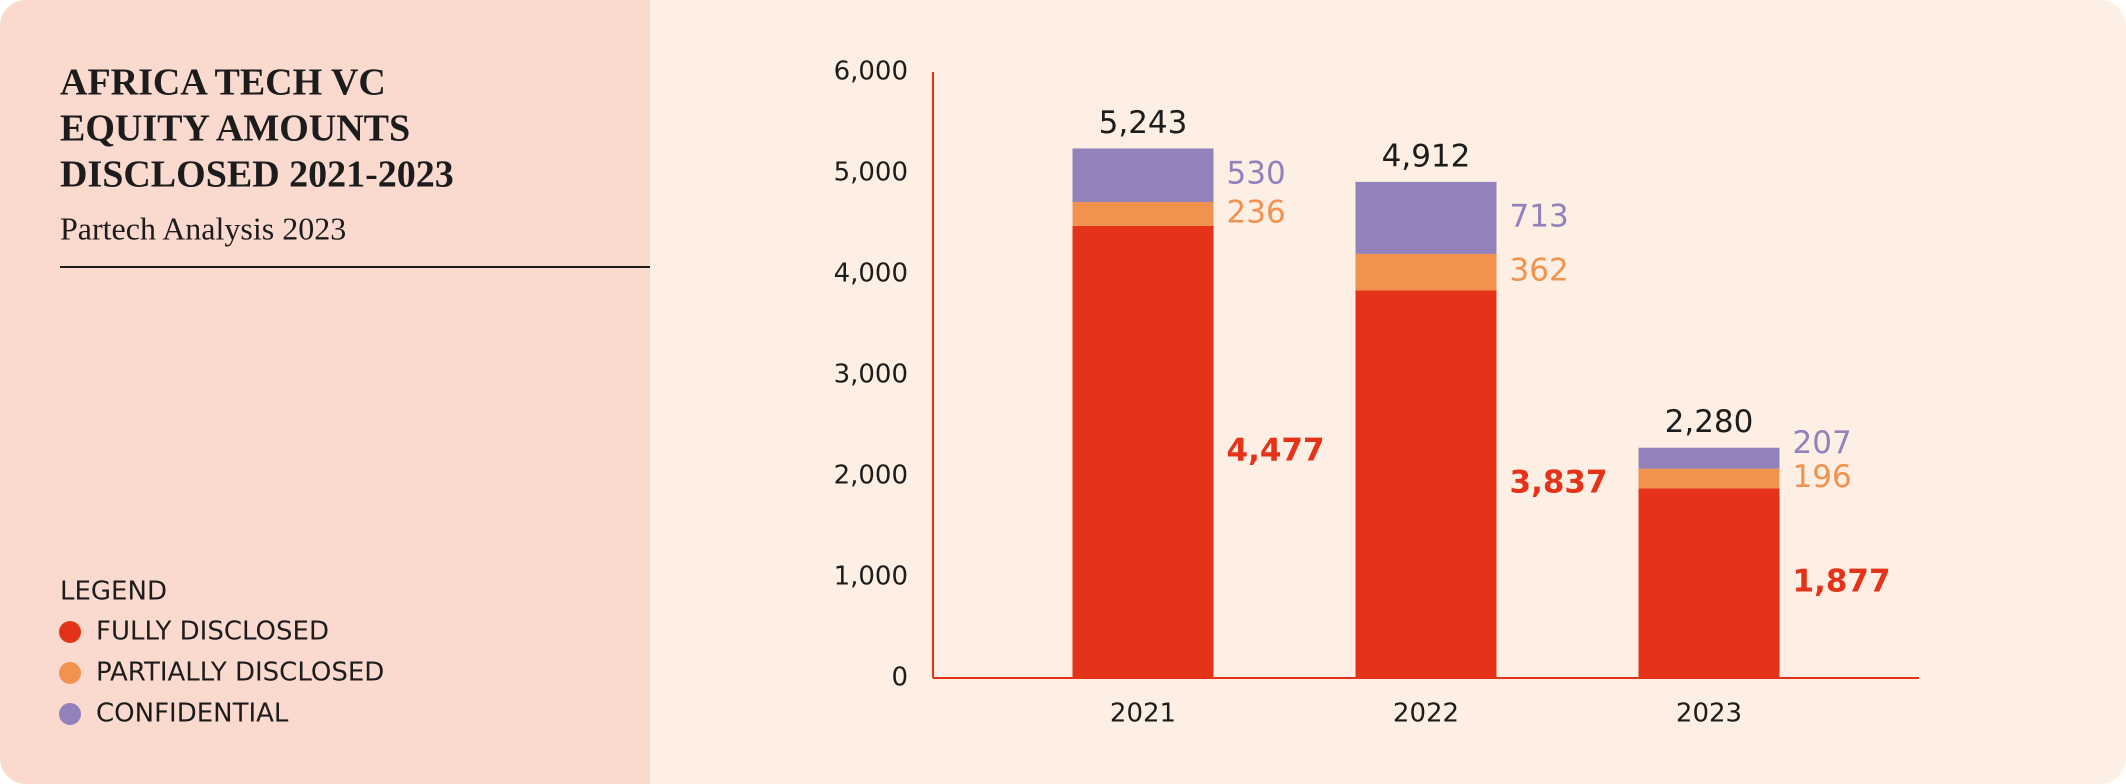 This screenshot has width=2126, height=784. What do you see at coordinates (871, 274) in the screenshot?
I see `y-tick-label: 4,000` at bounding box center [871, 274].